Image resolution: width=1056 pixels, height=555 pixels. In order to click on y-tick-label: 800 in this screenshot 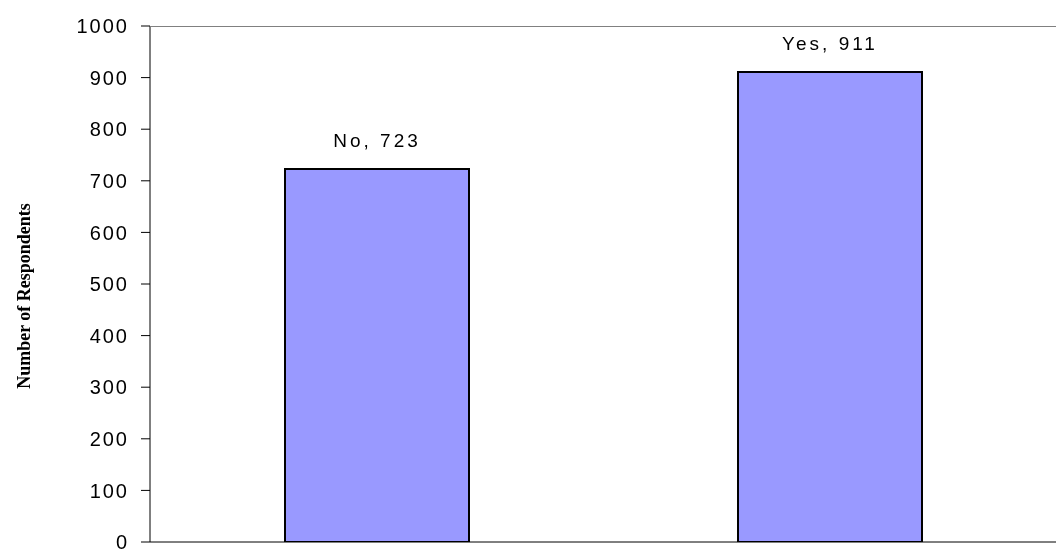, I will do `click(109, 129)`.